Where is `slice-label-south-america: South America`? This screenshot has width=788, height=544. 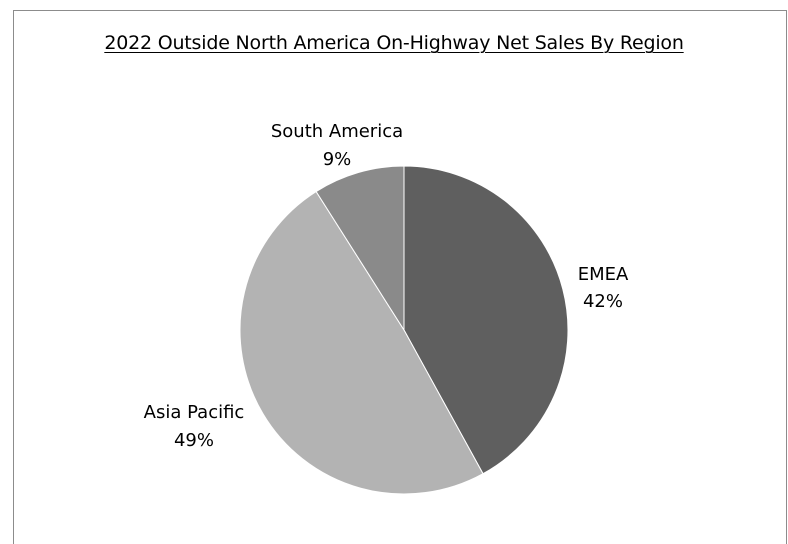 slice-label-south-america: South America is located at coordinates (337, 131).